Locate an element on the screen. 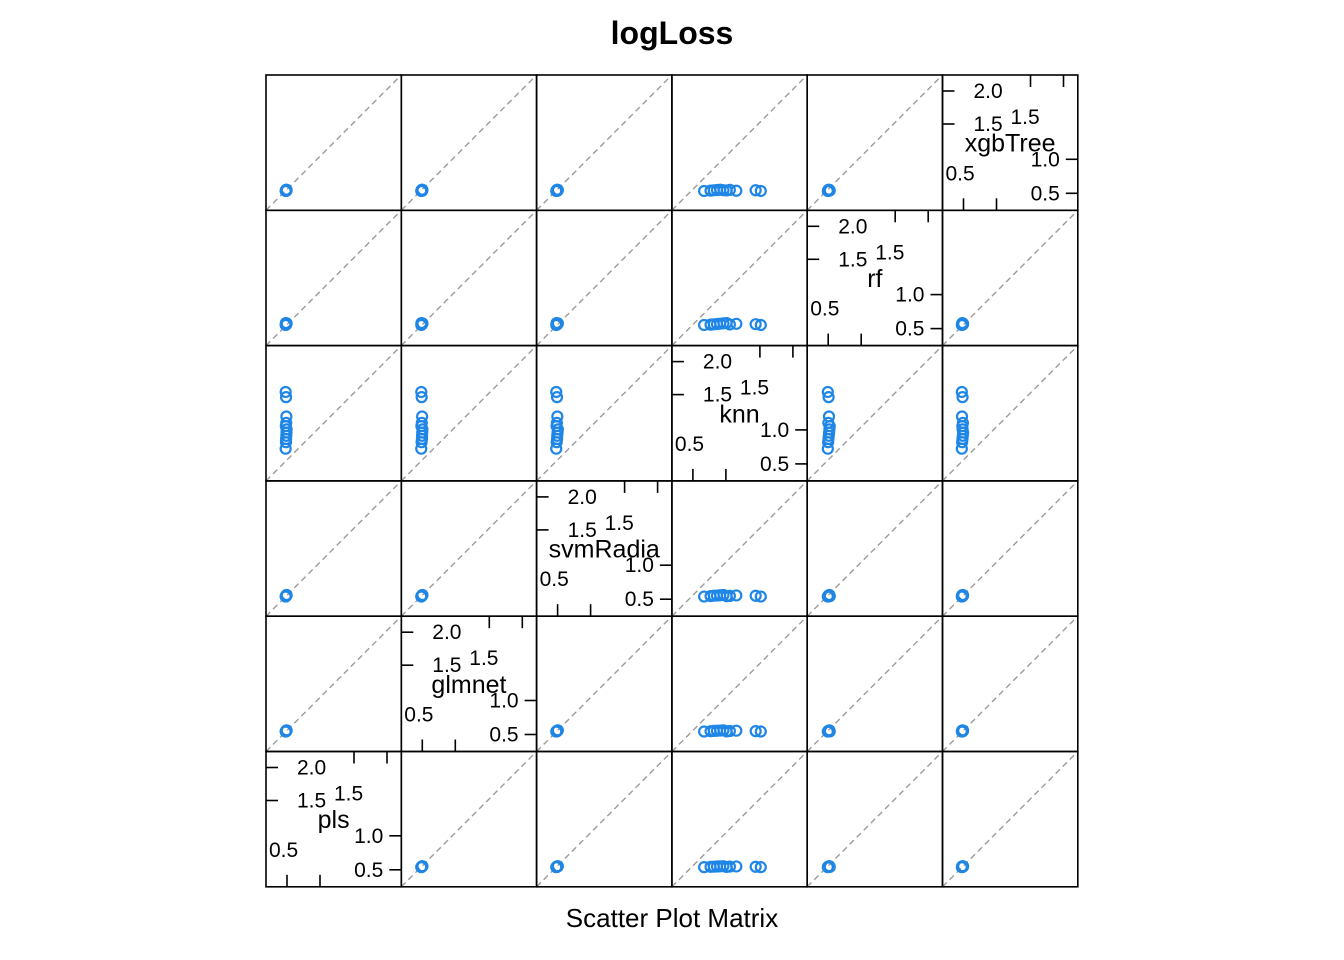 The image size is (1344, 960). variable-name-pls: pls is located at coordinates (334, 820).